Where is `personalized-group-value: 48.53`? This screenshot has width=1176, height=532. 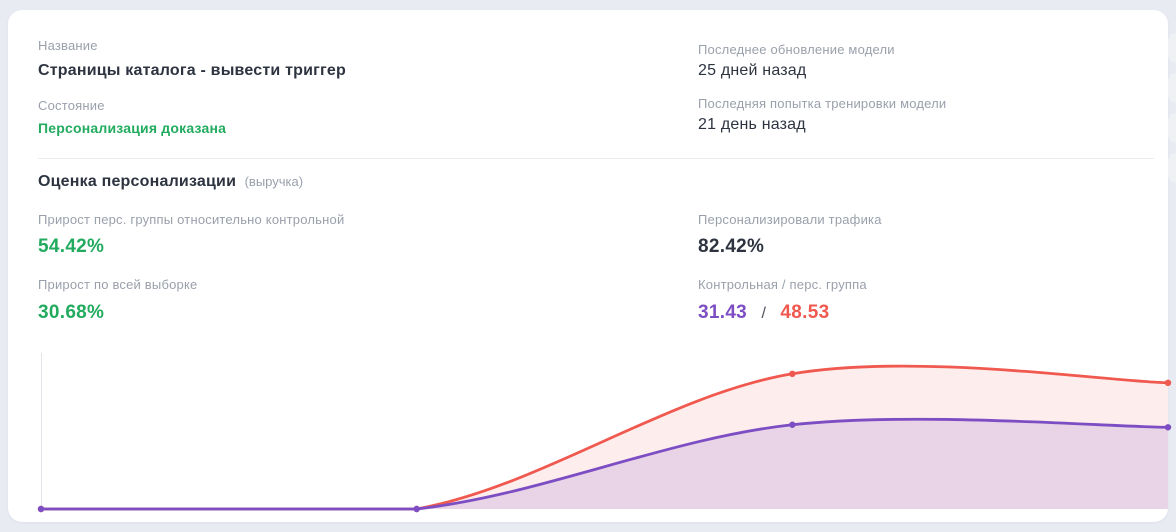
personalized-group-value: 48.53 is located at coordinates (805, 312).